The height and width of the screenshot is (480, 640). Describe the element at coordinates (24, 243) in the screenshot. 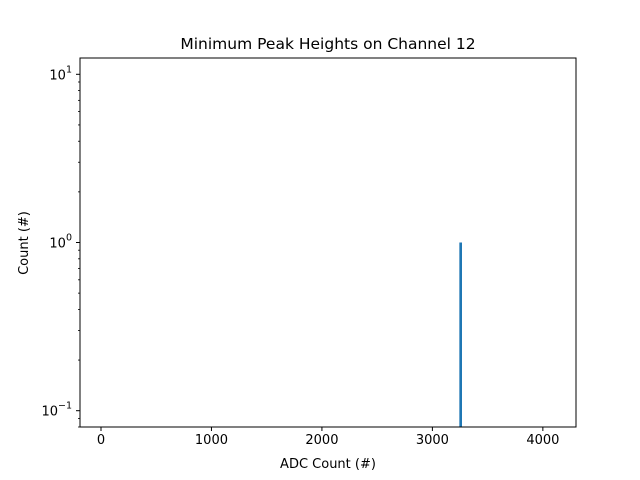

I see `y-axis-label: Count (#)` at that location.